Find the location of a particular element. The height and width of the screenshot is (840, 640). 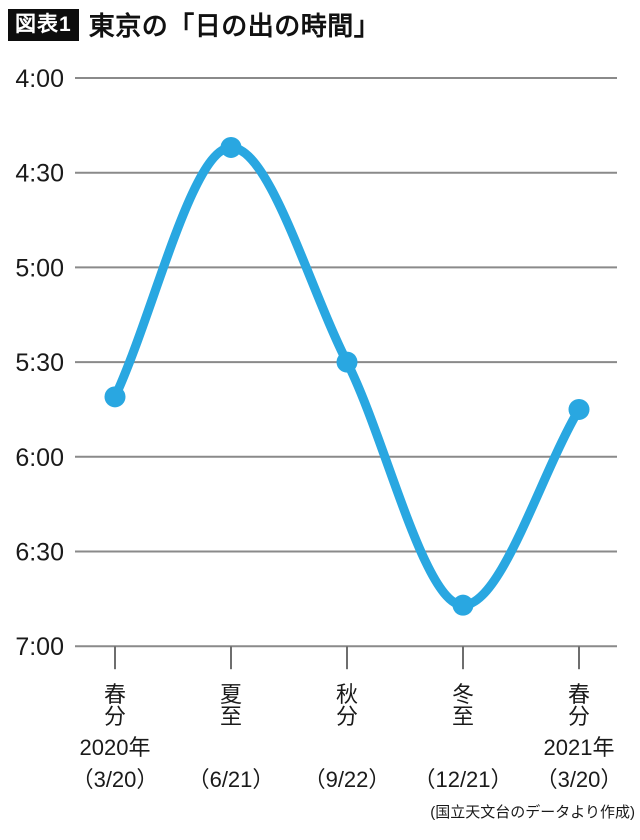

figure-title: 東京の「日の出の時間」 is located at coordinates (234, 26).